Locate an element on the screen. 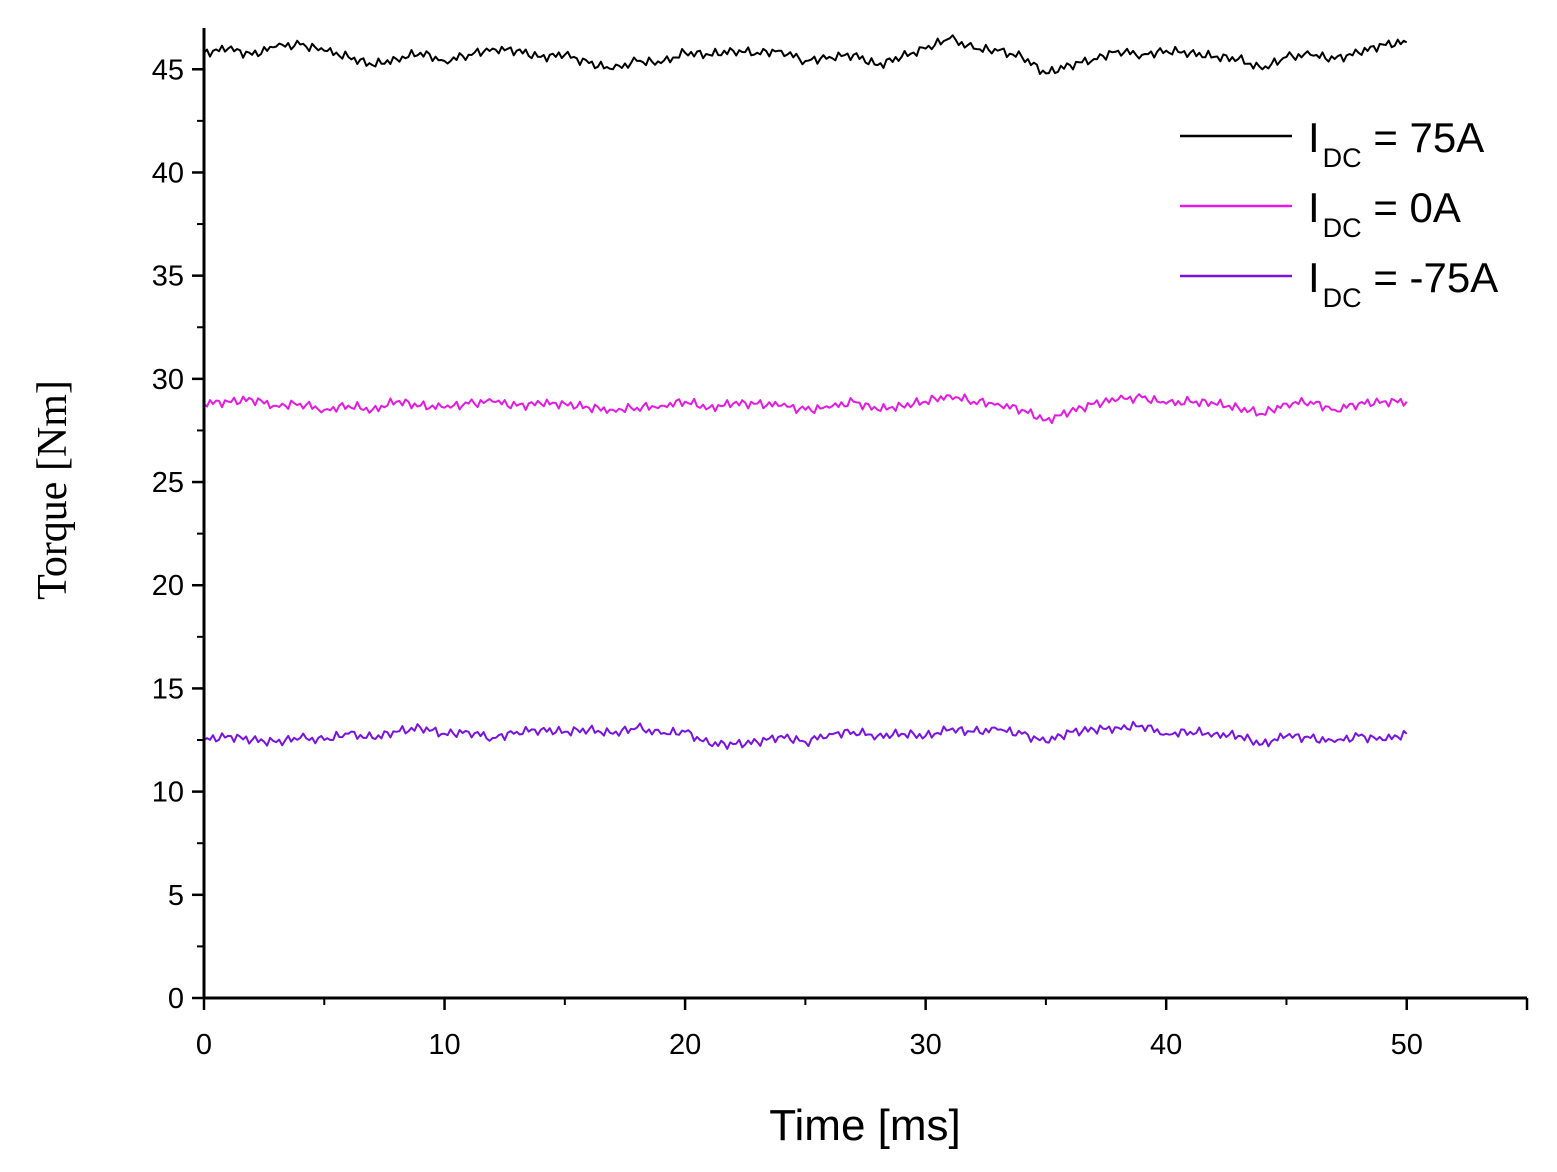 The image size is (1557, 1172). x-tick-label: 30 is located at coordinates (926, 1045).